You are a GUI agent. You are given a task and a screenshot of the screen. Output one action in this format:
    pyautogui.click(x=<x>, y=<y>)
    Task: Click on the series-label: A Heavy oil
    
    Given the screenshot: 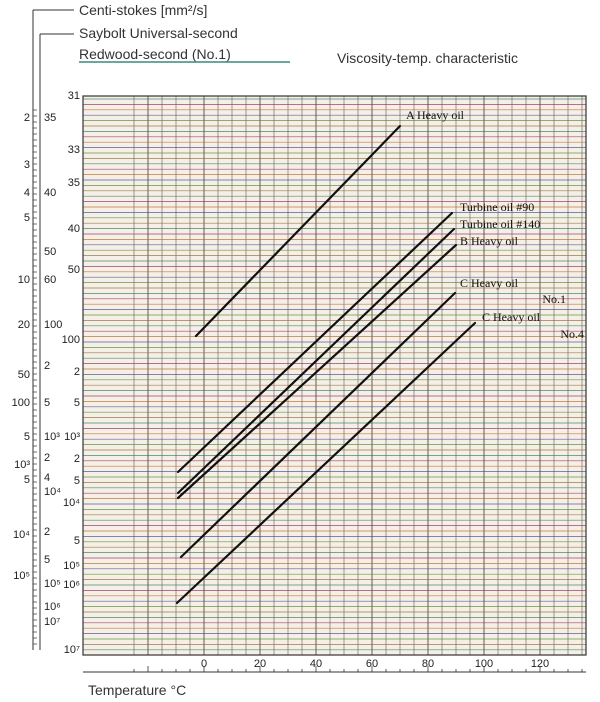 What is the action you would take?
    pyautogui.click(x=435, y=115)
    